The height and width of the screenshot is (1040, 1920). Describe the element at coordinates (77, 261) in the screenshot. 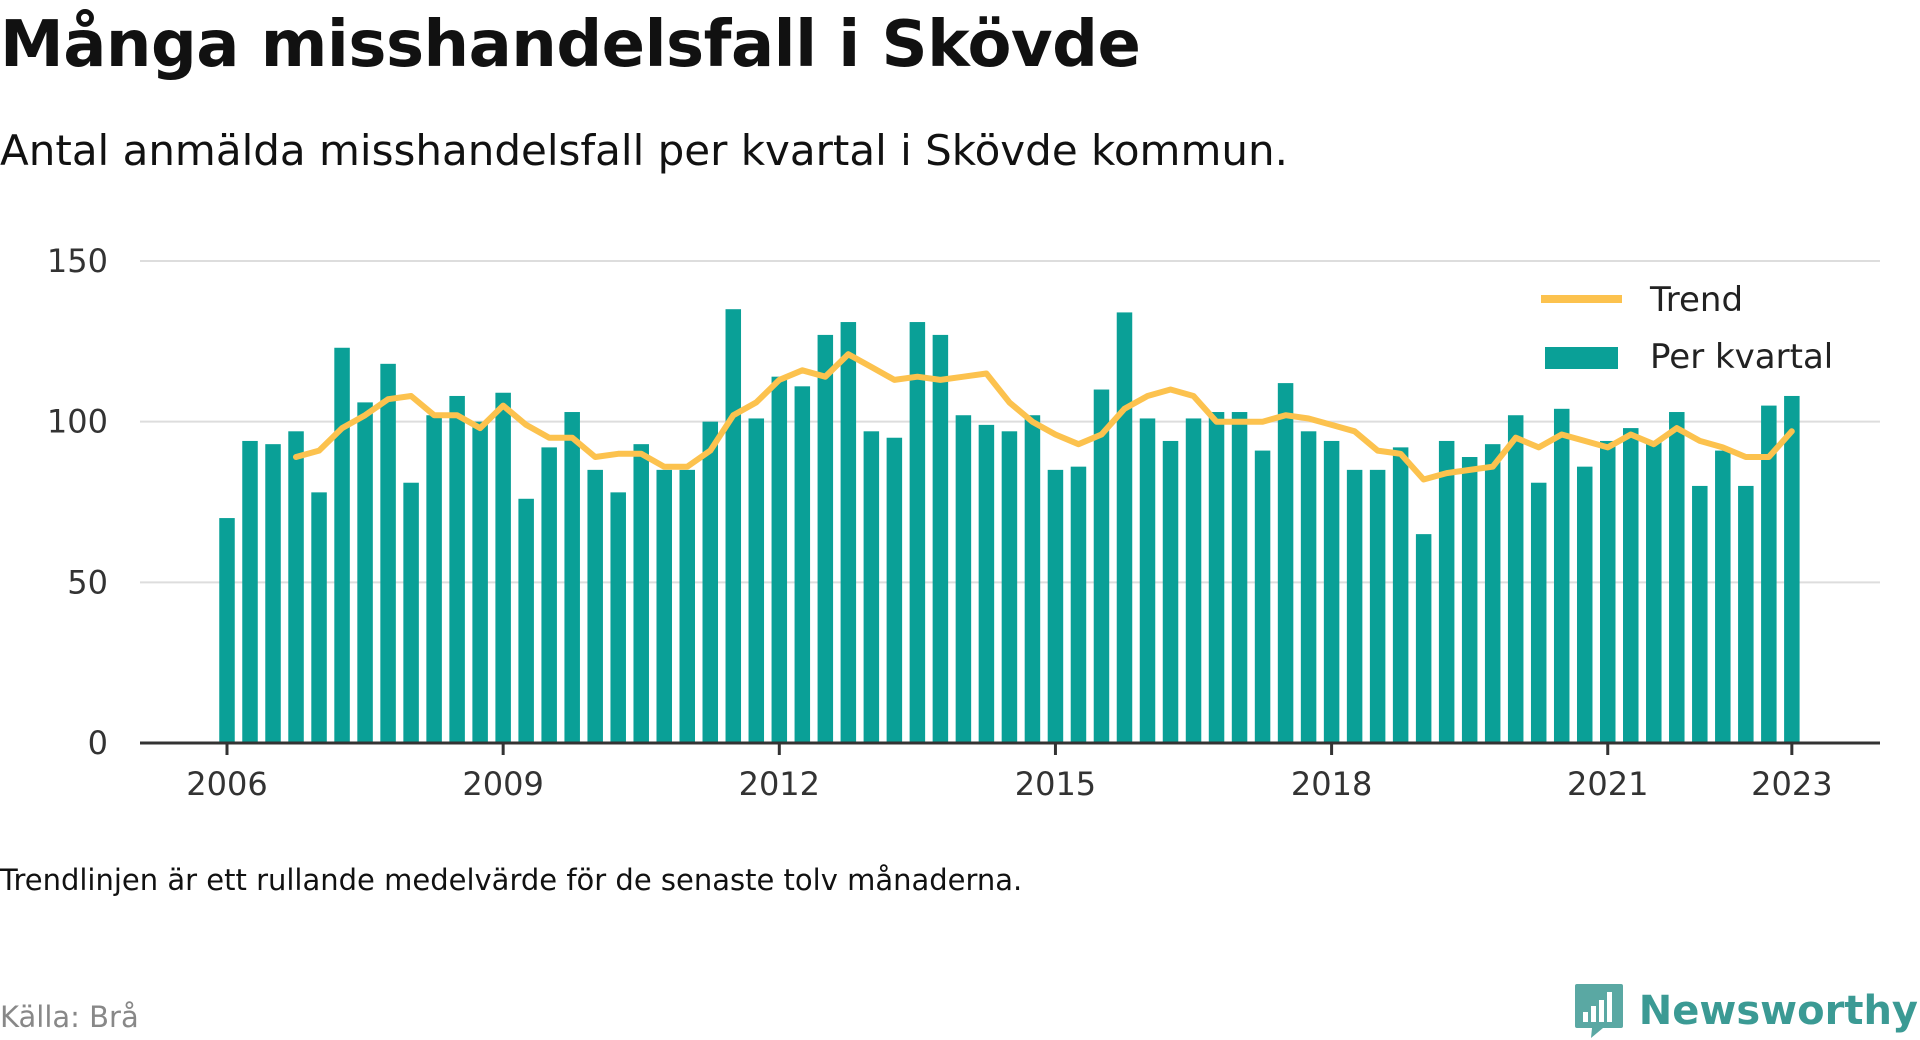

I see `y-tick-label: 150` at that location.